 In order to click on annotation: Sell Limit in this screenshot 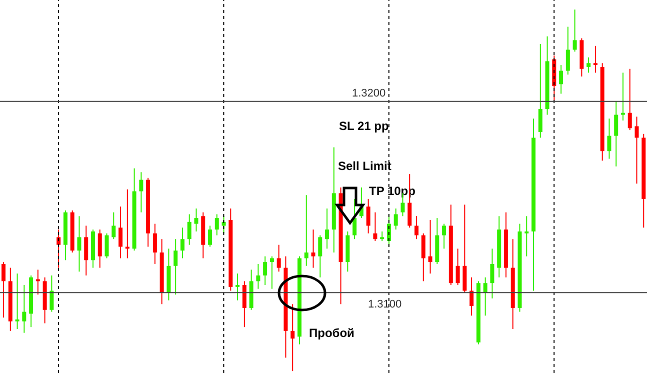, I will do `click(365, 166)`.